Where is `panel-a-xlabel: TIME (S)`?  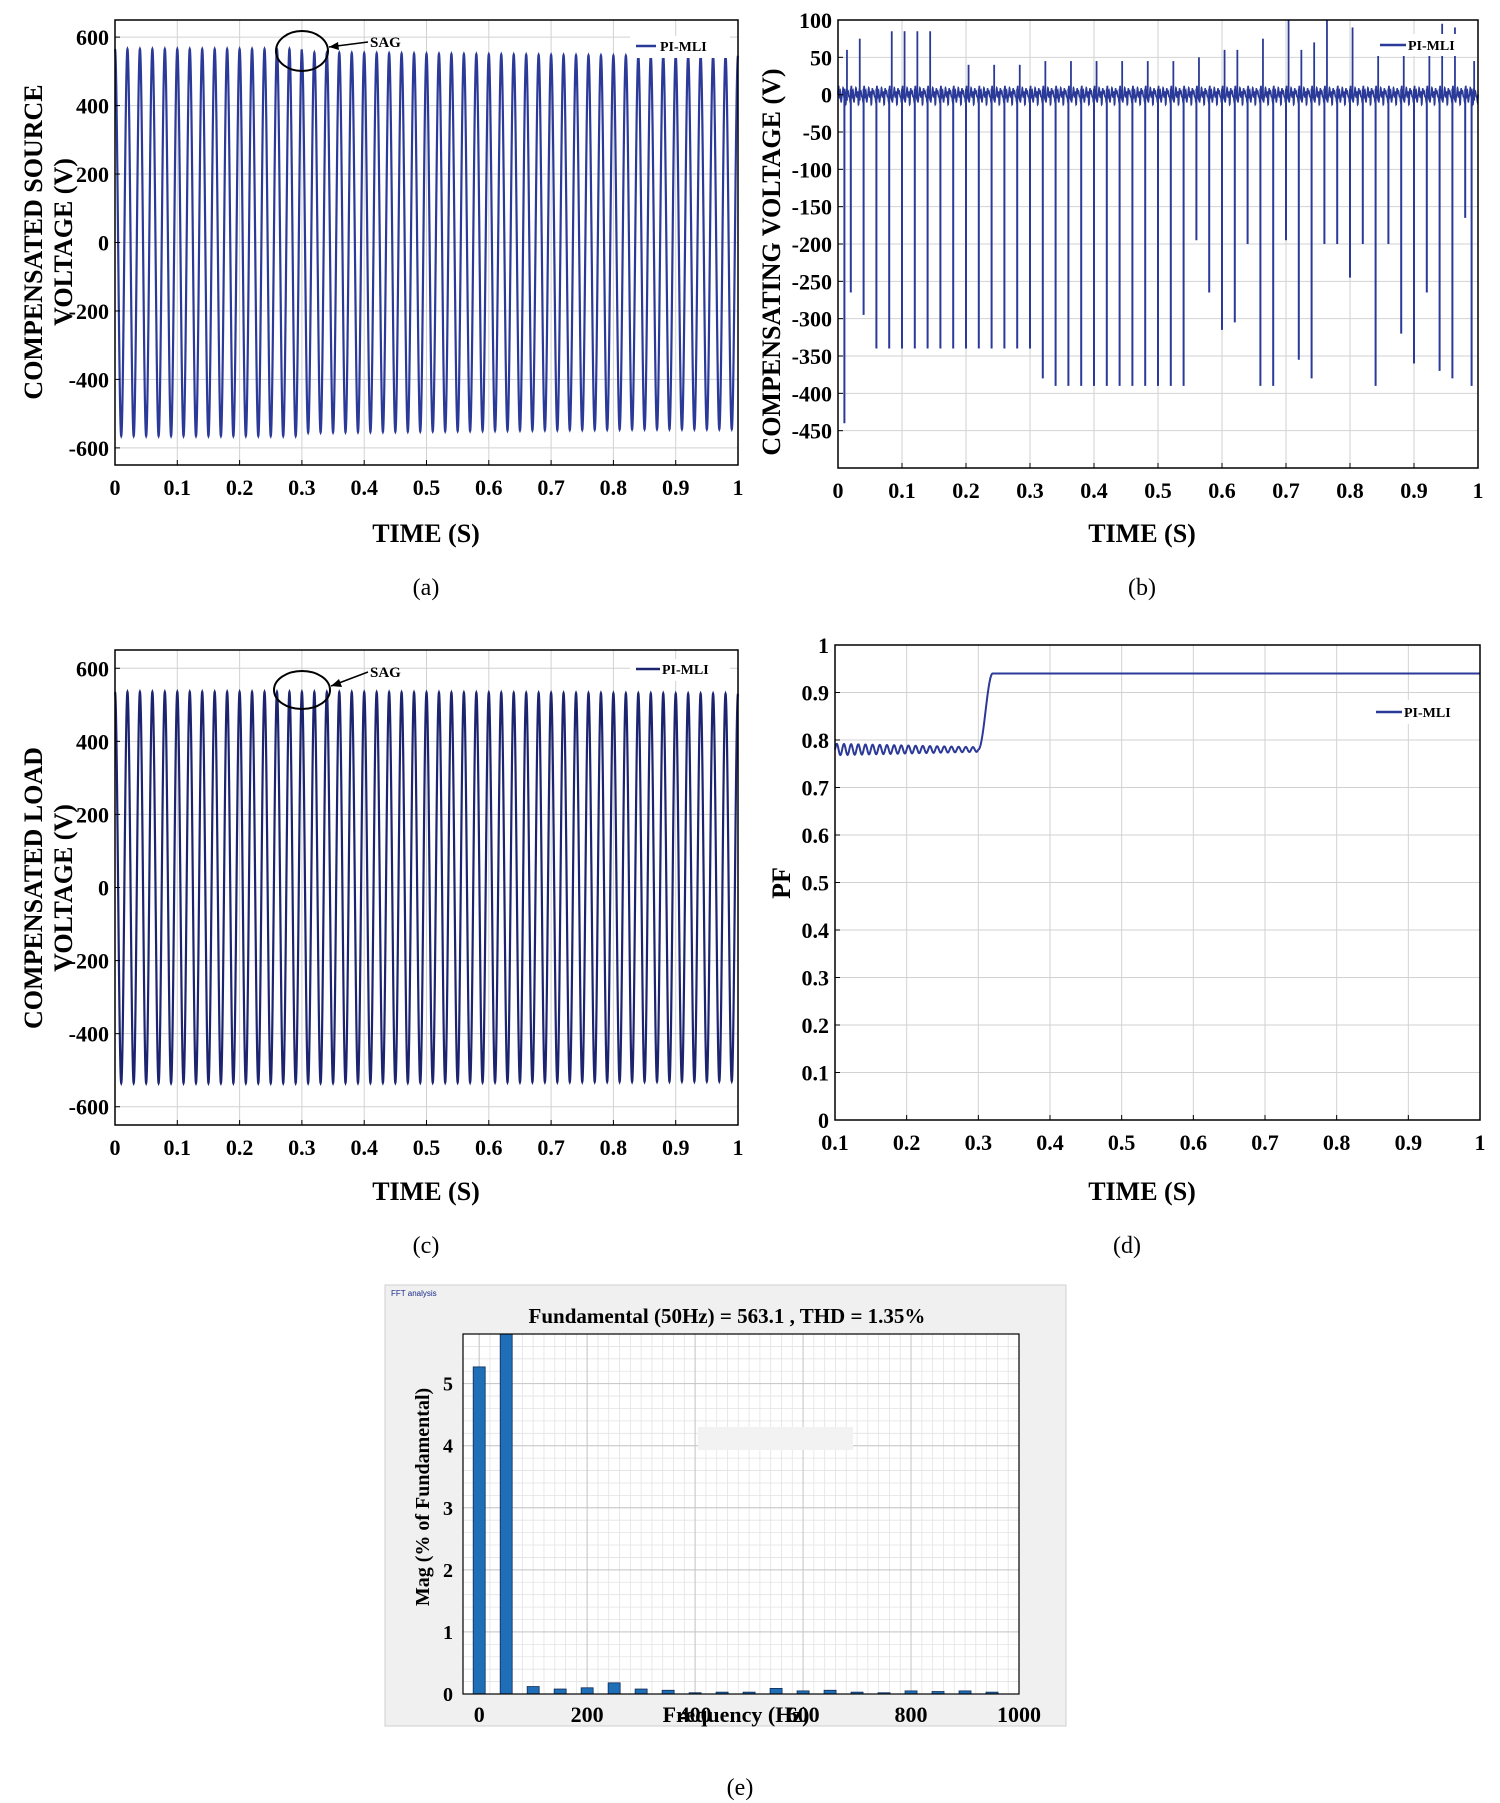 panel-a-xlabel: TIME (S) is located at coordinates (426, 533).